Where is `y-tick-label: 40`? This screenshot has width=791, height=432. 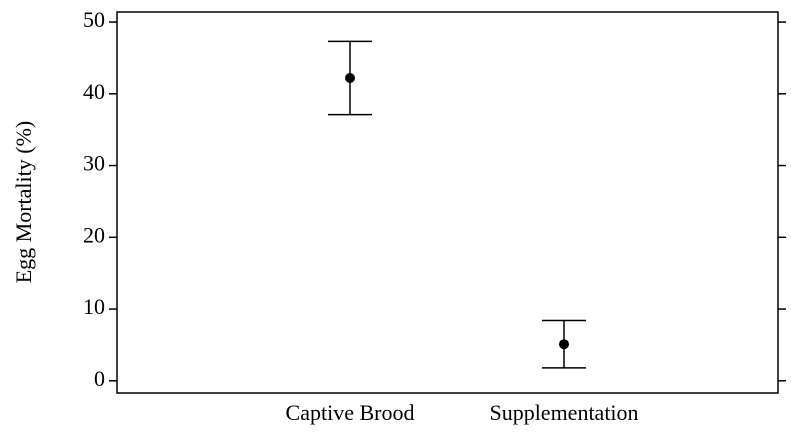 y-tick-label: 40 is located at coordinates (94, 91).